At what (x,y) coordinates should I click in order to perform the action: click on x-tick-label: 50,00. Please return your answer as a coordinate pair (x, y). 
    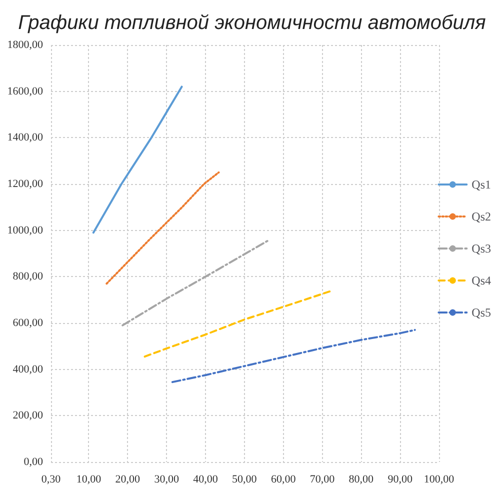
    Looking at the image, I should click on (245, 480).